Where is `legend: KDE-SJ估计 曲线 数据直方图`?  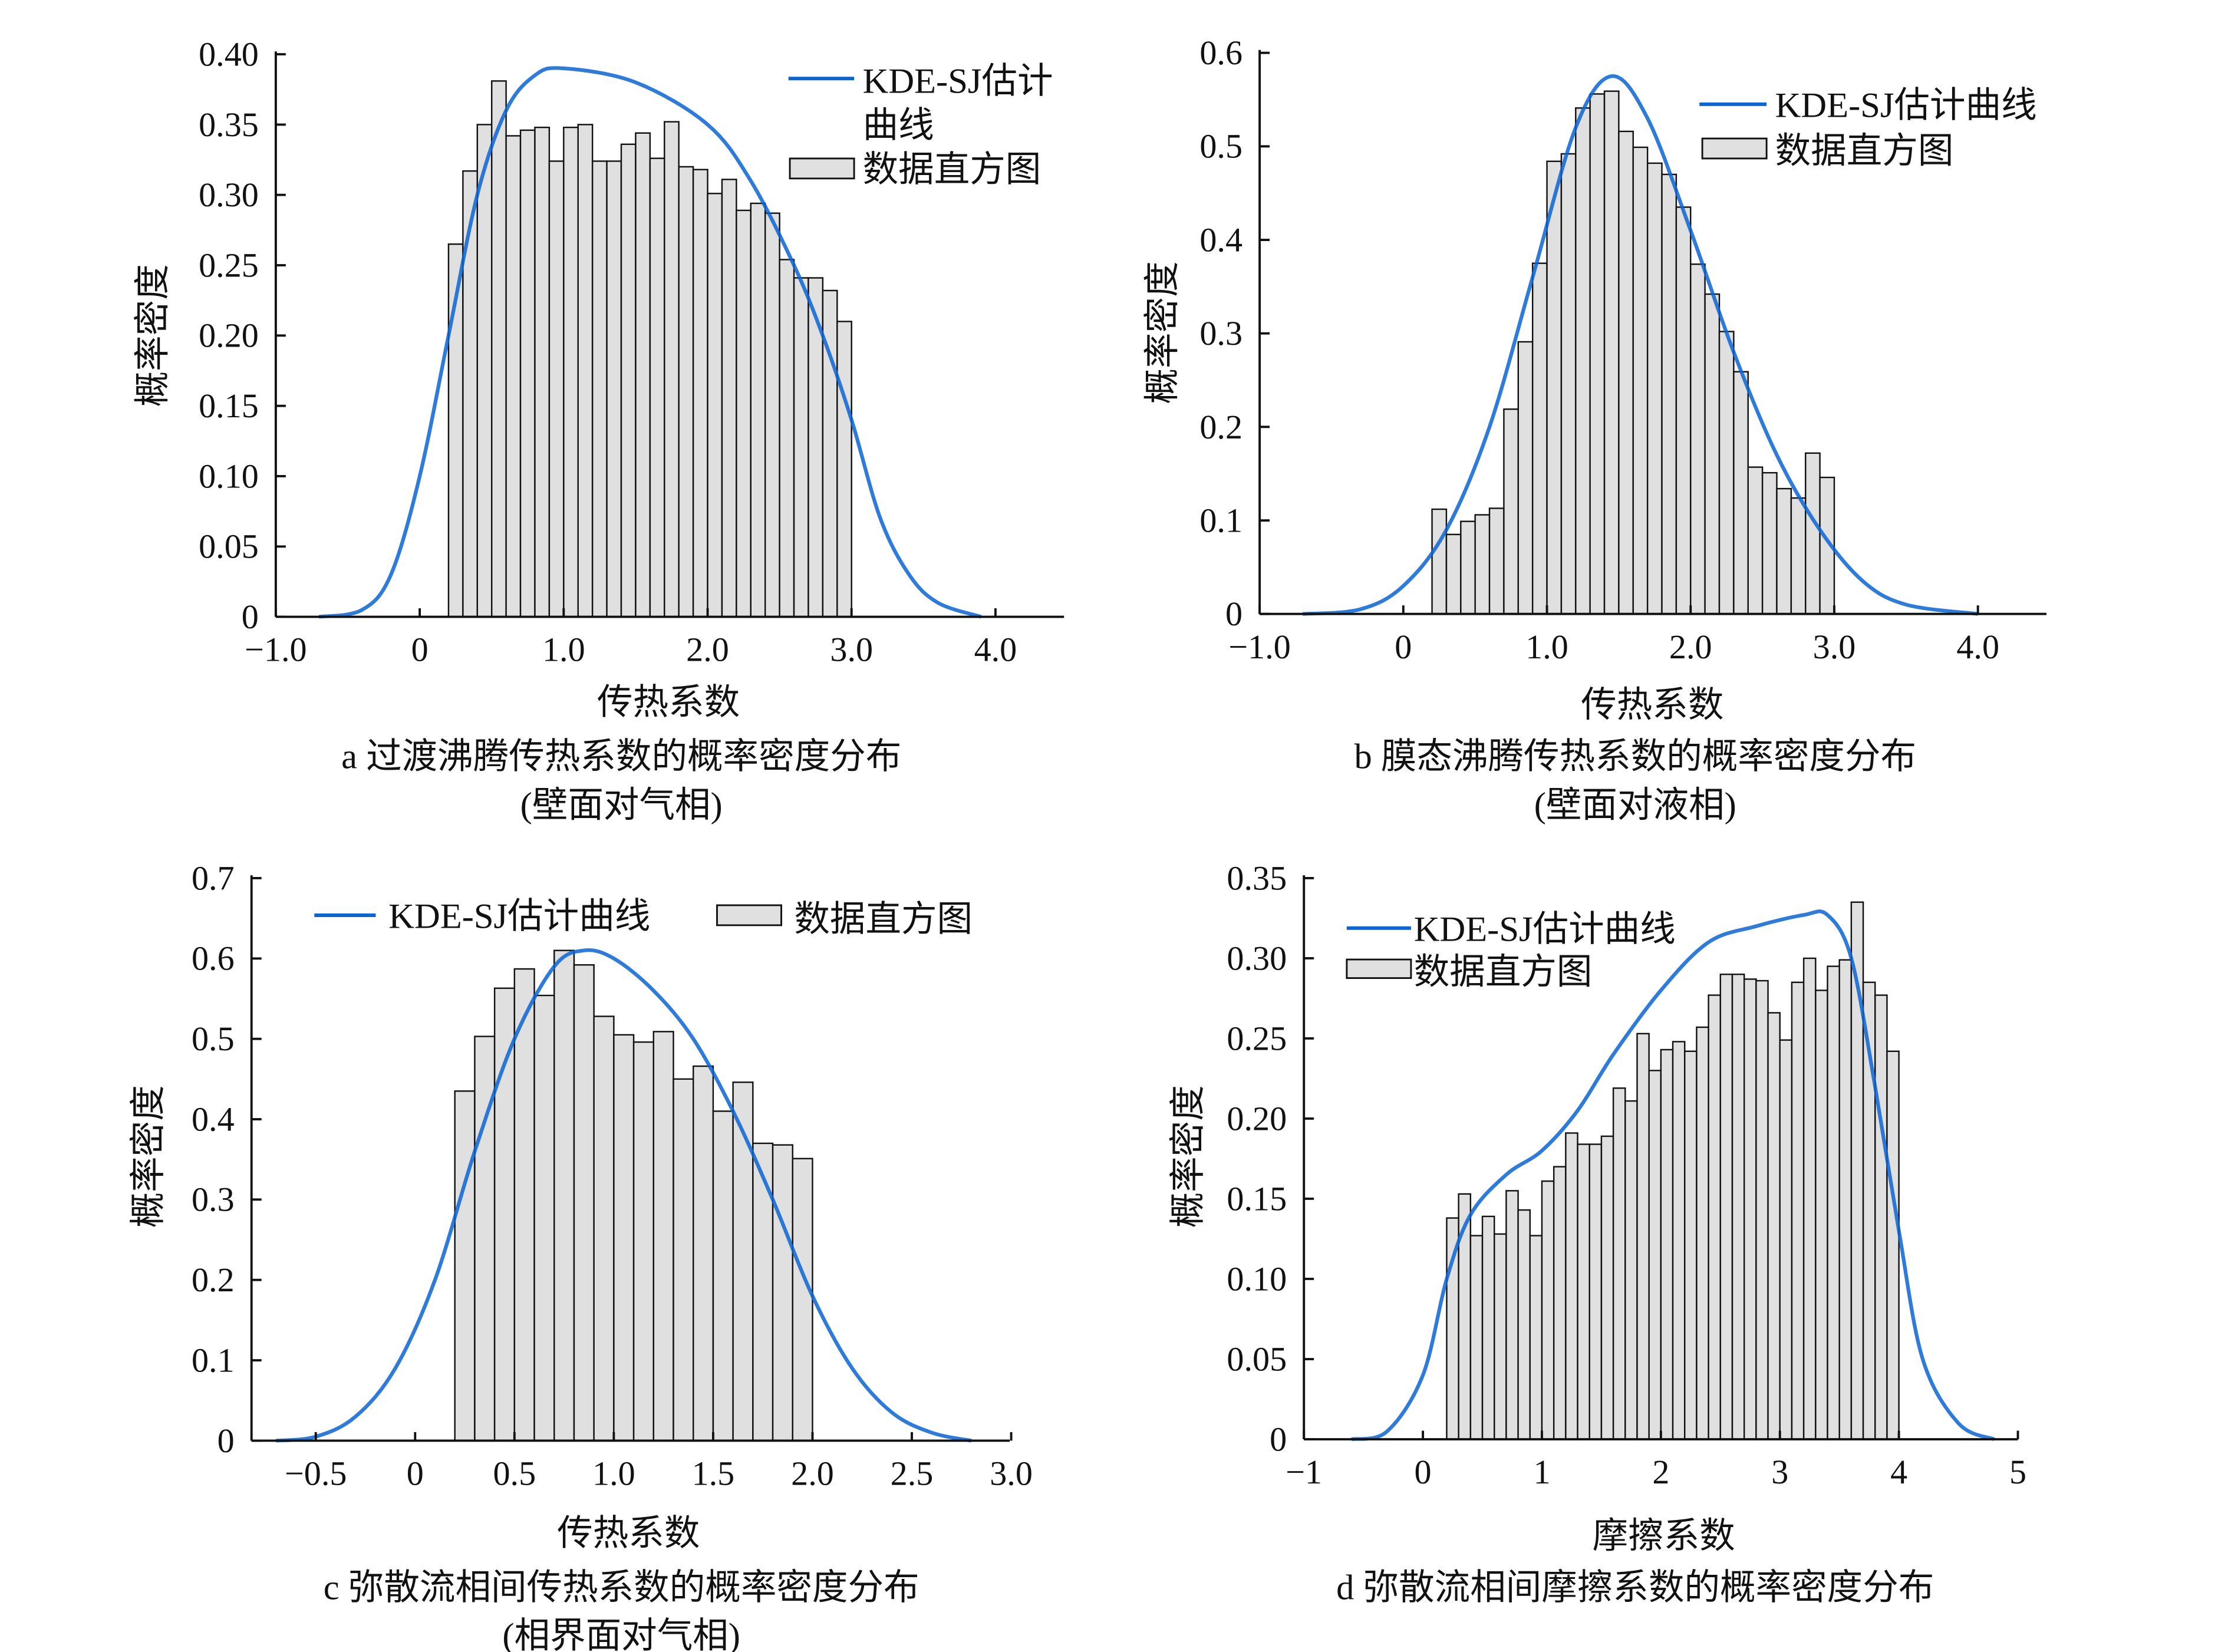
legend: KDE-SJ估计 曲线 数据直方图 is located at coordinates (920, 125).